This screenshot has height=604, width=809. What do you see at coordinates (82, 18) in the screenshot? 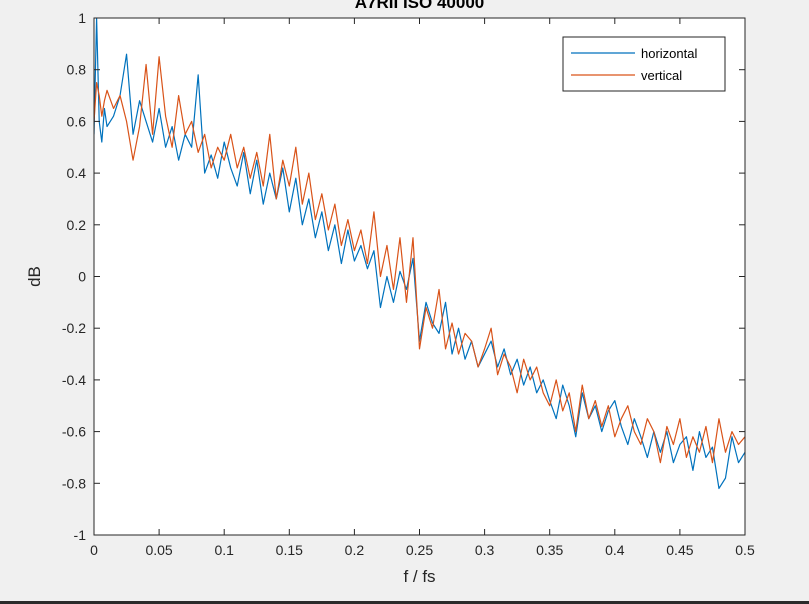
I see `y-tick-label: 1` at bounding box center [82, 18].